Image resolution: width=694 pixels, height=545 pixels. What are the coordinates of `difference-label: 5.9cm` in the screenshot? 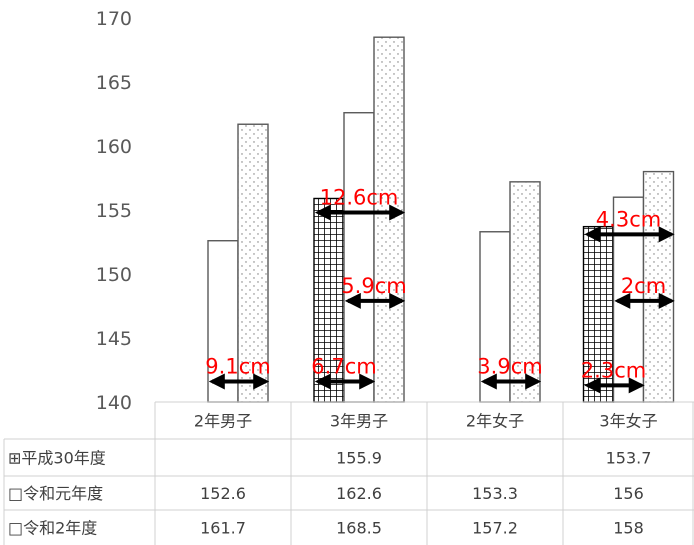 It's located at (373, 286).